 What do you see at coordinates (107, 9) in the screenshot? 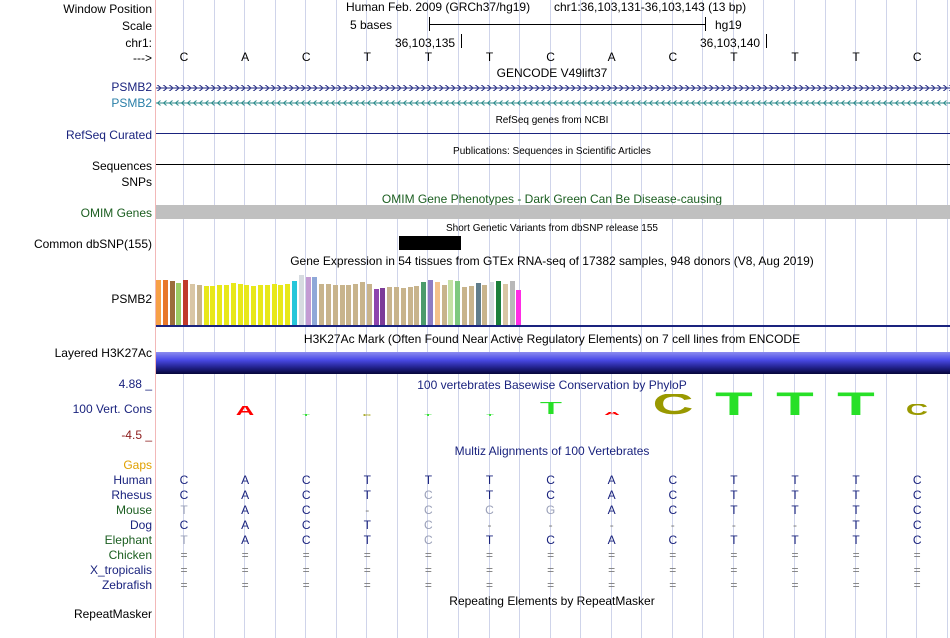
I see `window-position-label: Window Position` at bounding box center [107, 9].